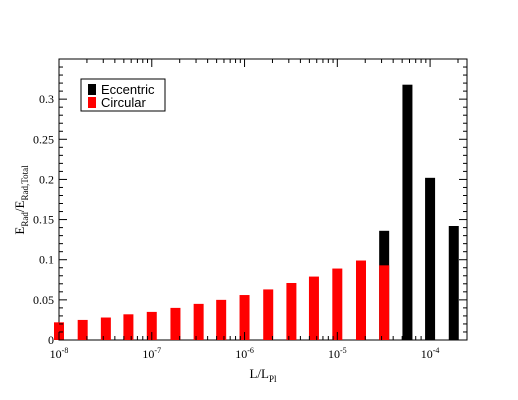 This screenshot has height=400, width=518. I want to click on x-tick-label: 10⁻⁵, so click(337, 353).